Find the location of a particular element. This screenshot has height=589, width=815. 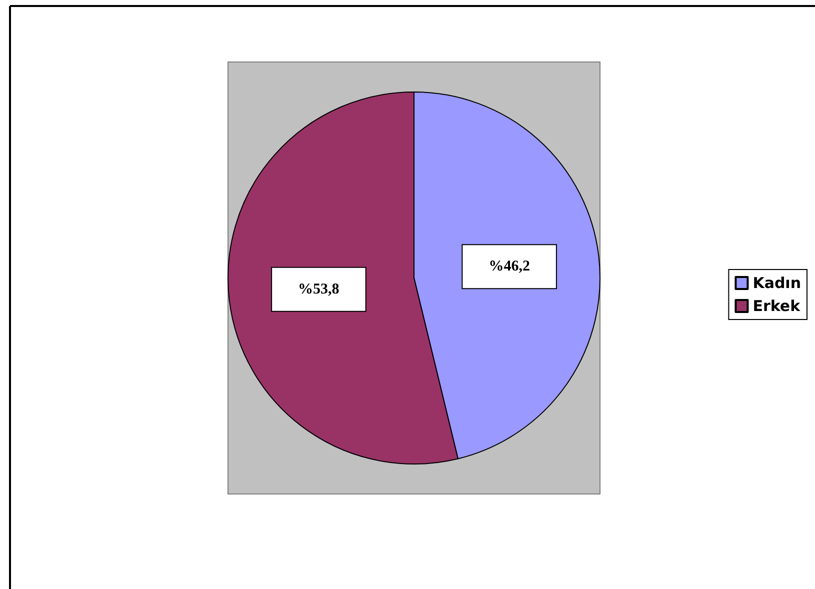

data-label: %46,2 is located at coordinates (509, 266).